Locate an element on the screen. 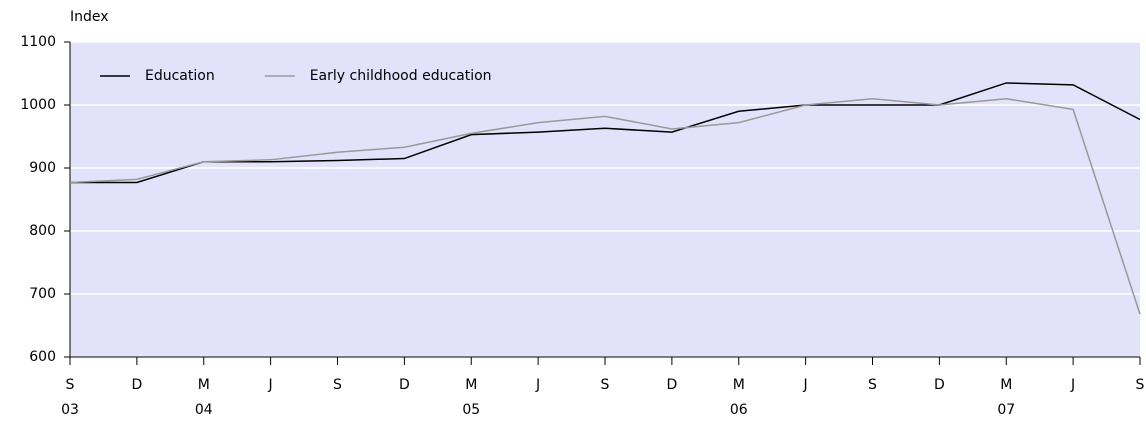  y-axis-label: Index is located at coordinates (89, 17).